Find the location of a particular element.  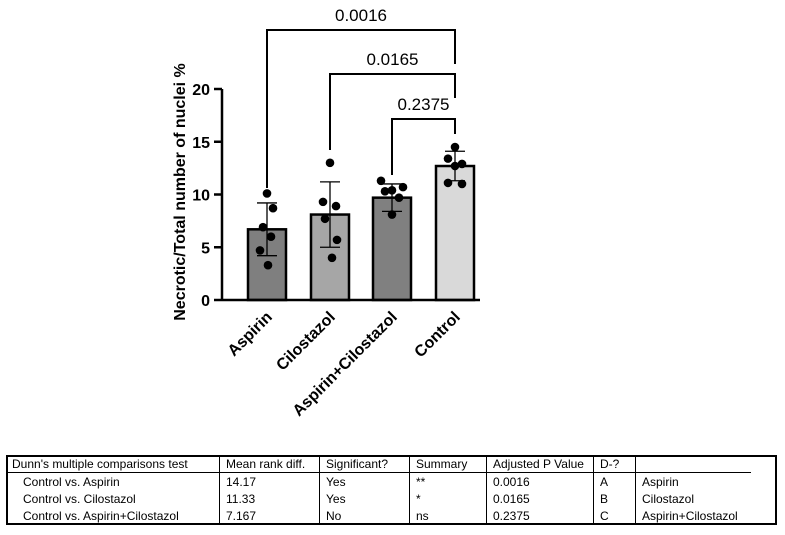

header-significant: Significant? is located at coordinates (364, 464).